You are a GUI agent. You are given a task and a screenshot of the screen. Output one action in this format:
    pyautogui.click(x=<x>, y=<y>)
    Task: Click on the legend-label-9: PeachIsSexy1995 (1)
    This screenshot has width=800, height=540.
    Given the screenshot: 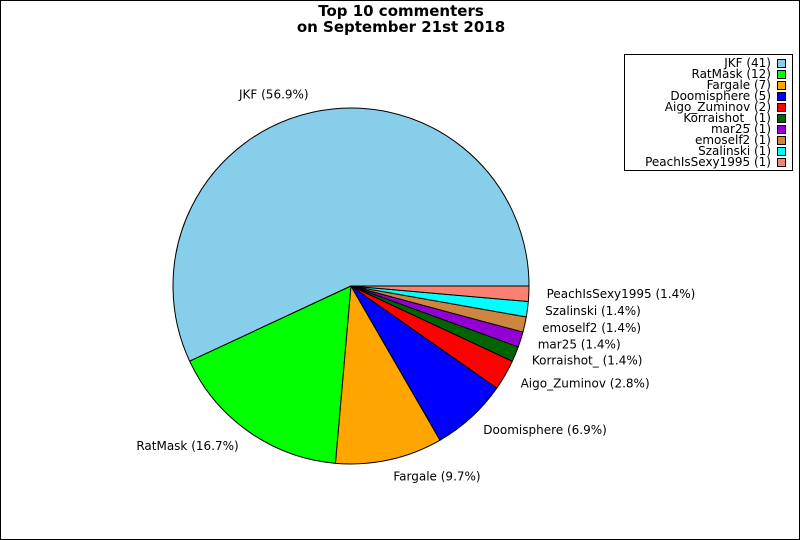 What is the action you would take?
    pyautogui.click(x=708, y=162)
    